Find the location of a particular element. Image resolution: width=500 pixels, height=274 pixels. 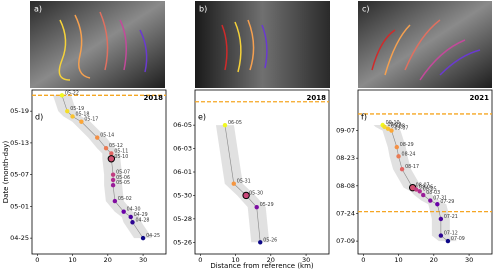

y-tick-label: 05-01 is located at coordinates (19, 206).